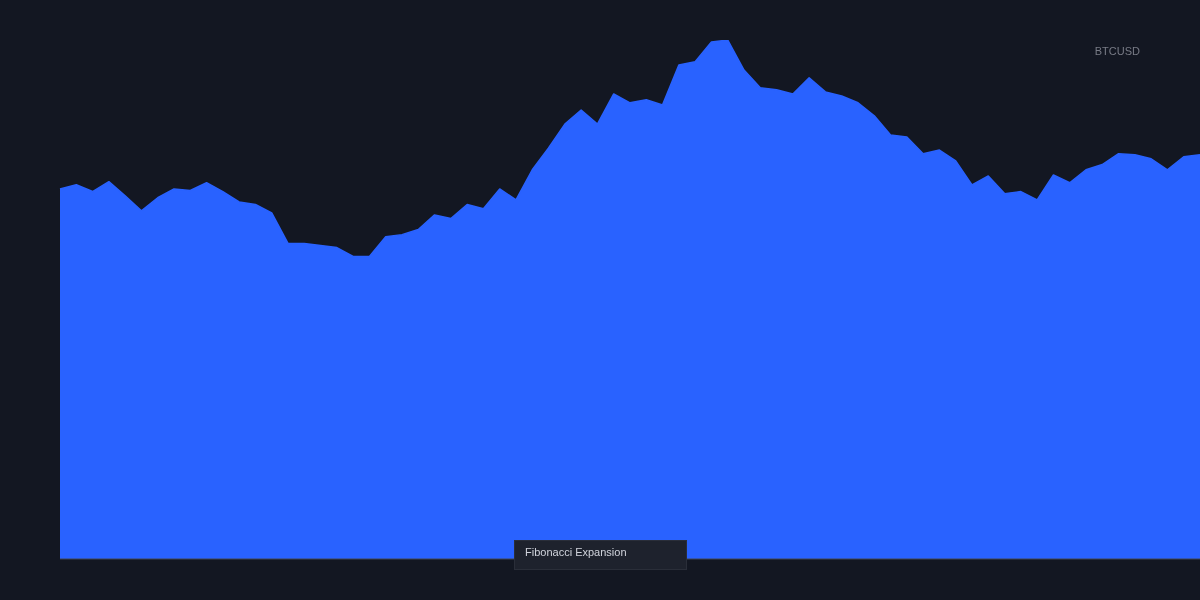  What do you see at coordinates (600, 555) in the screenshot?
I see `label-box: Fibonacci Expansion` at bounding box center [600, 555].